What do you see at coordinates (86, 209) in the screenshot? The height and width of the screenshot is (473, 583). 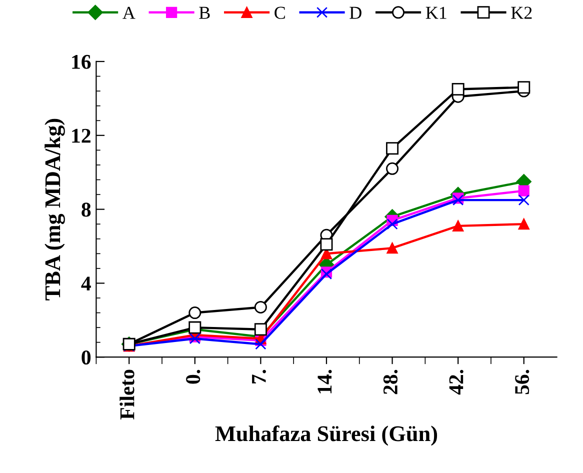 I see `y-tick-label: 8` at bounding box center [86, 209].